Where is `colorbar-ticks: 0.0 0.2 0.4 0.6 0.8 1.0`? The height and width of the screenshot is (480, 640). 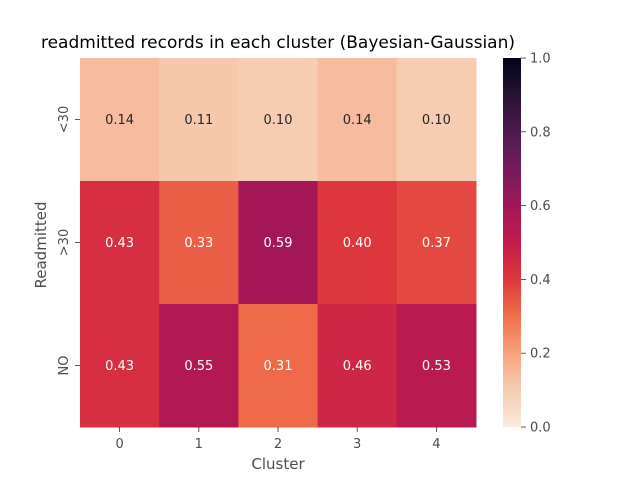 colorbar-ticks: 0.0 0.2 0.4 0.6 0.8 1.0 is located at coordinates (536, 244).